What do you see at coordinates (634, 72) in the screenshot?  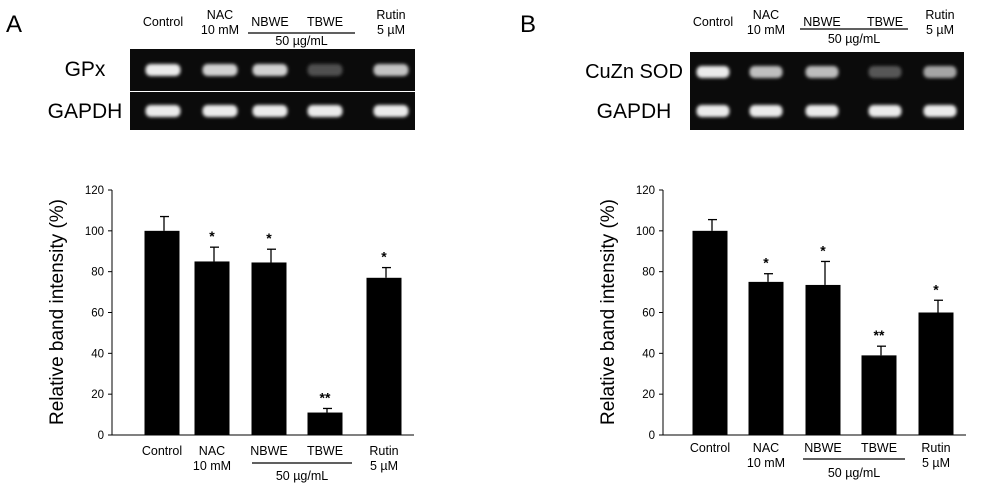 I see `gel-row-label: CuZn SOD` at bounding box center [634, 72].